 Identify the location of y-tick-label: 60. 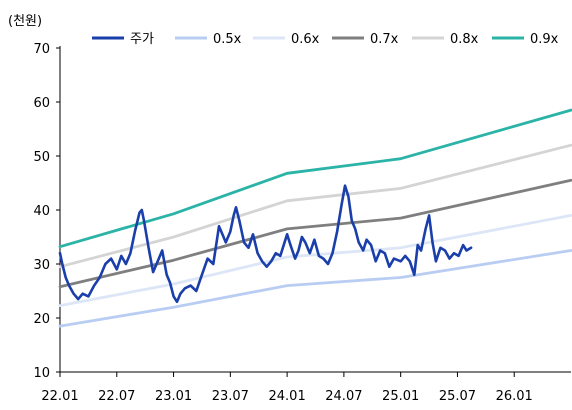
(41, 103).